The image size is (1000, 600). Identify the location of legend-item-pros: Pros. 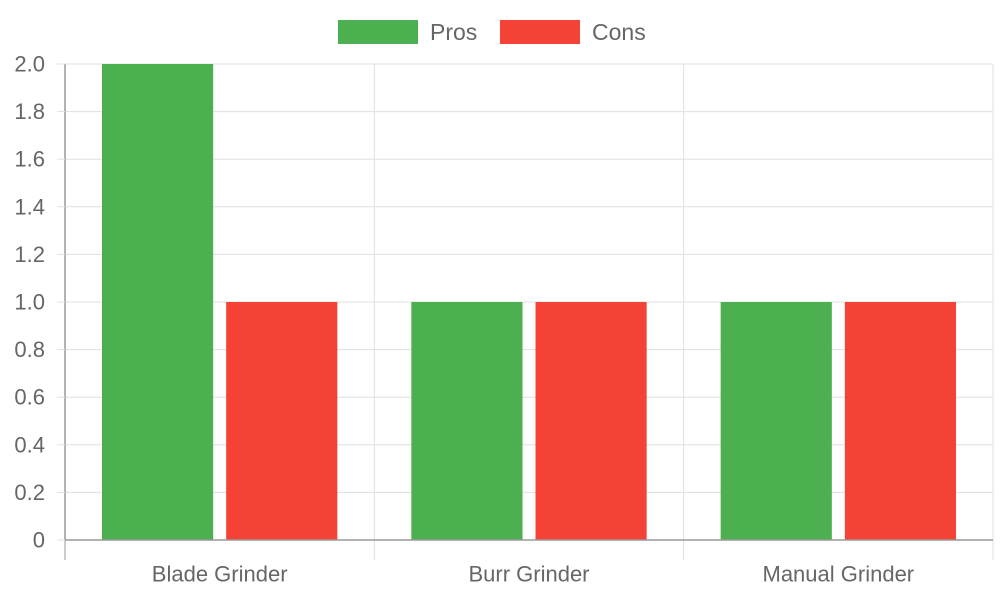
(407, 32).